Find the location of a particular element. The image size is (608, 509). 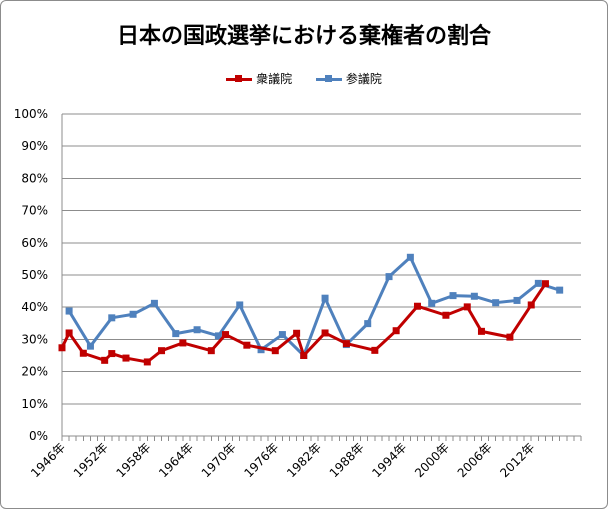

legend-marker-sangiin is located at coordinates (328, 78).